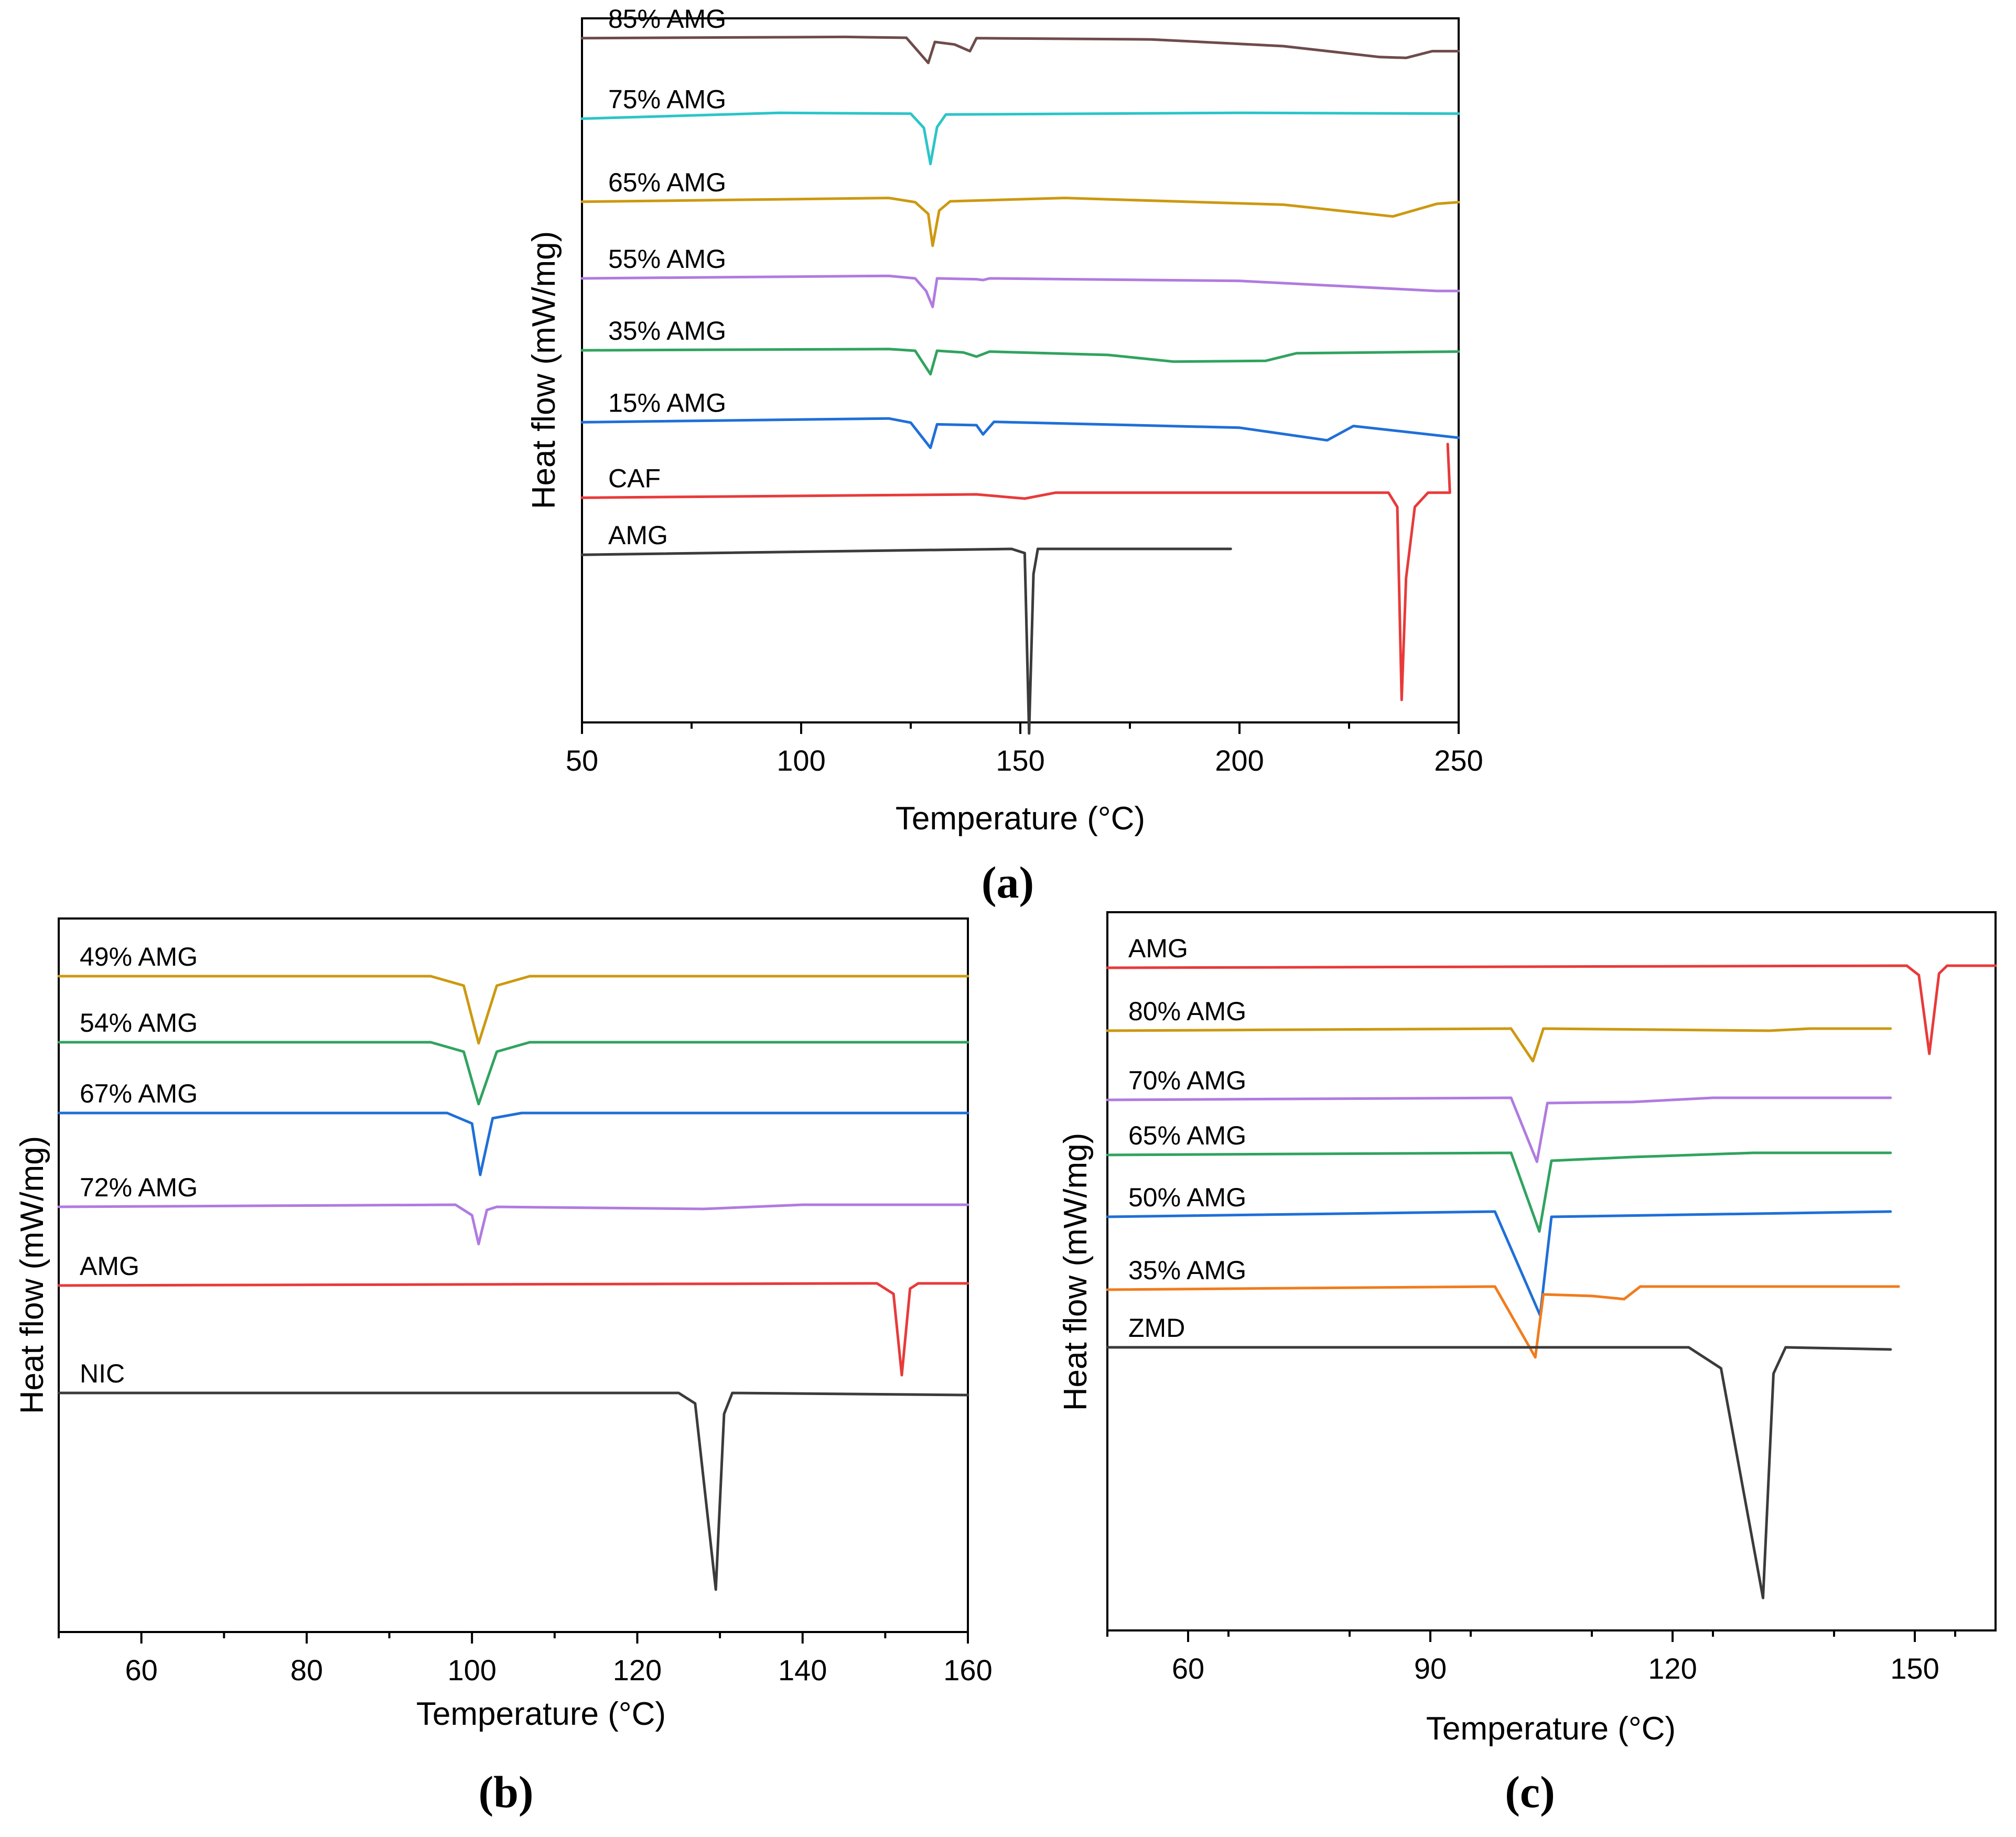 The height and width of the screenshot is (1837, 2016). Describe the element at coordinates (1156, 1328) in the screenshot. I see `series-label: ZMD` at that location.